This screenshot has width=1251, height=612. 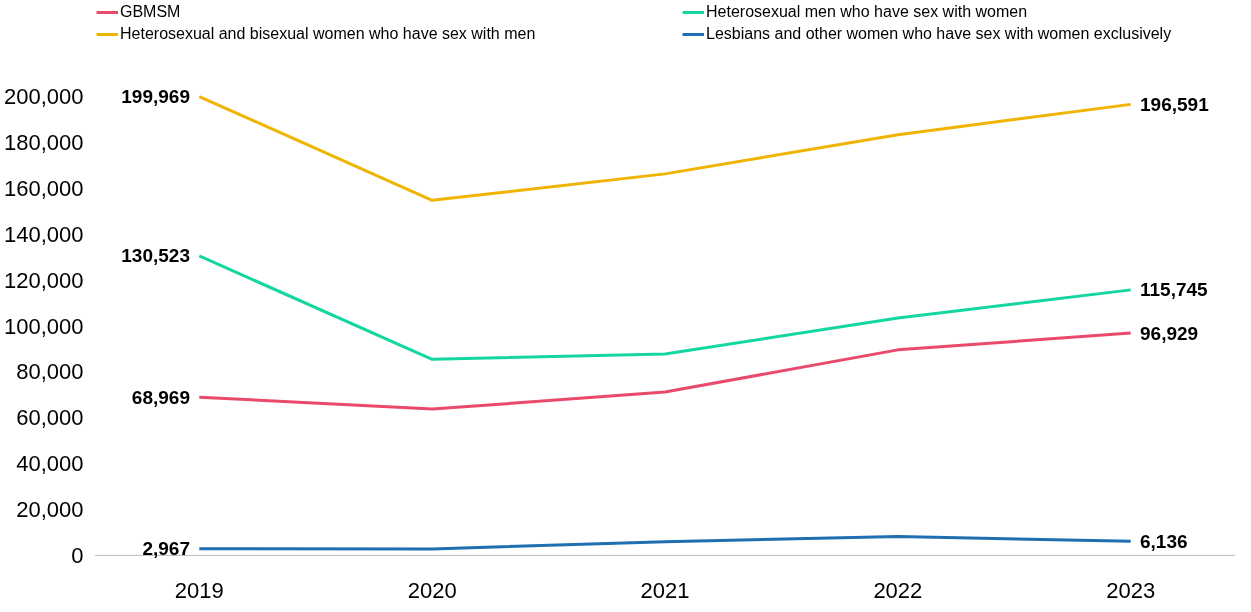 What do you see at coordinates (50, 464) in the screenshot?
I see `y-tick-label: 40,000` at bounding box center [50, 464].